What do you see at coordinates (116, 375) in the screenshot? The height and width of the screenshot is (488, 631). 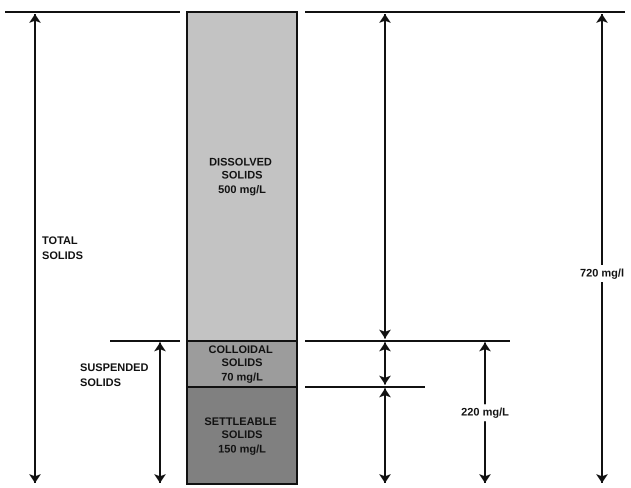 I see `text: SUSPENDED SOLIDS` at bounding box center [116, 375].